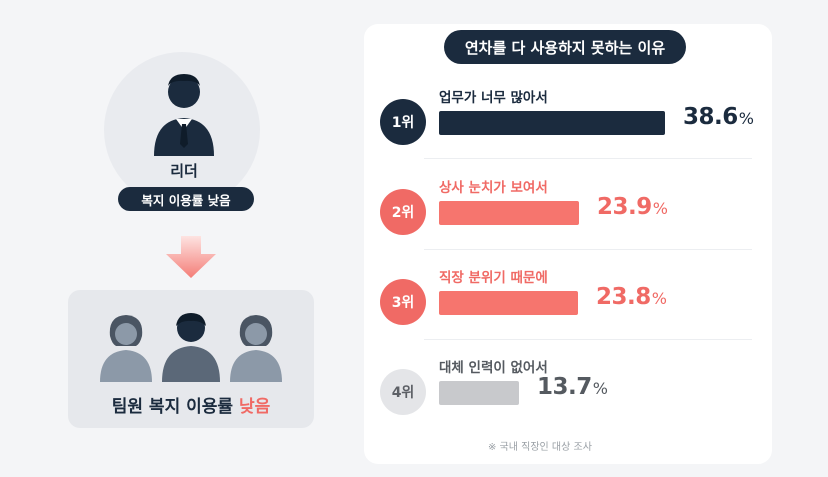  What do you see at coordinates (184, 115) in the screenshot?
I see `leader-person-icon` at bounding box center [184, 115].